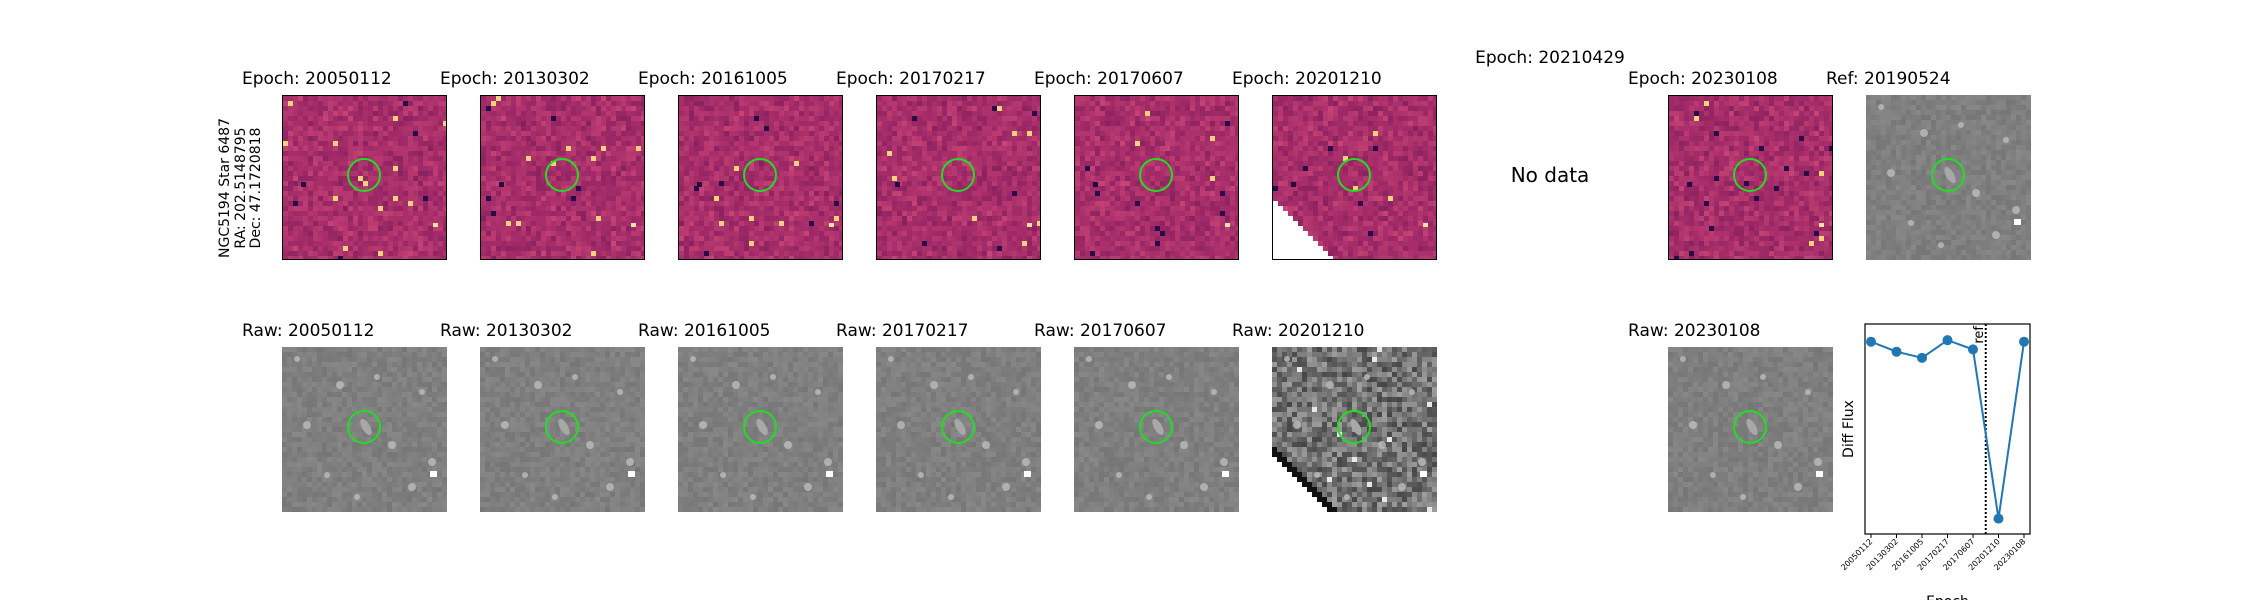 Image resolution: width=2250 pixels, height=600 pixels. What do you see at coordinates (1979, 335) in the screenshot?
I see `ref-line-label: ref` at bounding box center [1979, 335].